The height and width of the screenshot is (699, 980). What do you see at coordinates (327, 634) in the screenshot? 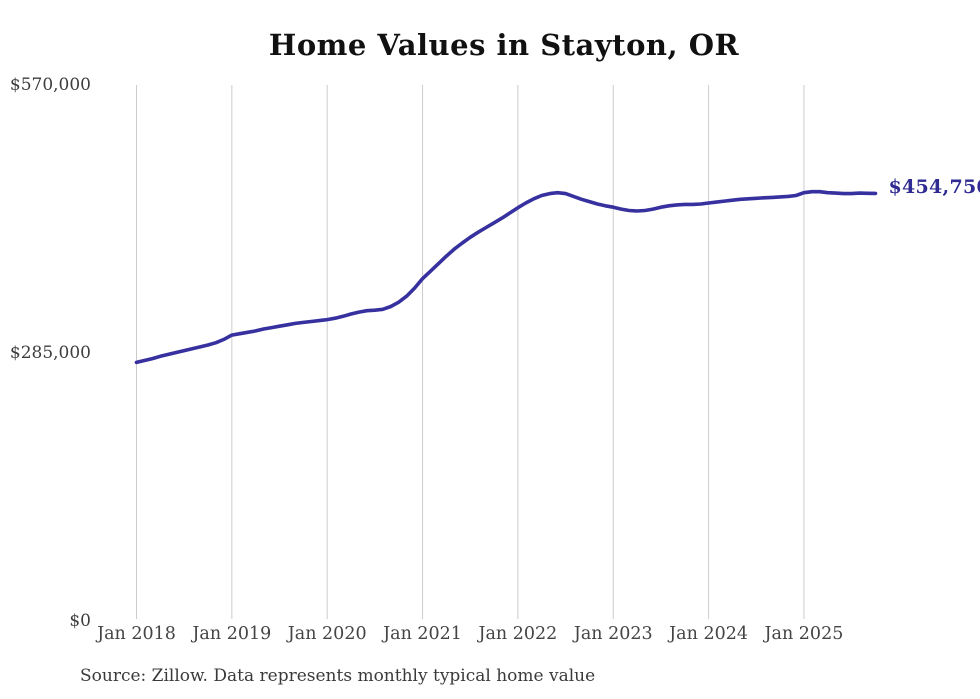
I see `x-tick-label: Jan 2020` at bounding box center [327, 634].